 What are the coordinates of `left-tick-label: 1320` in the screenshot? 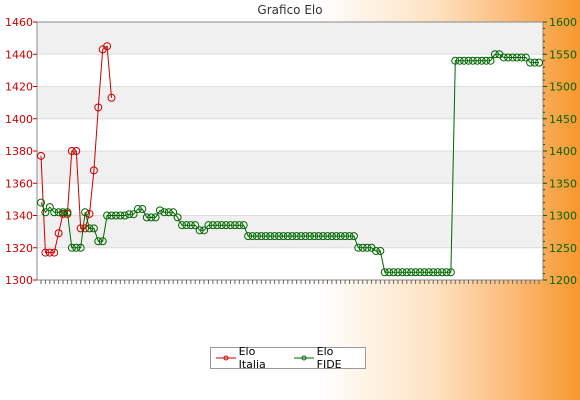 It's located at (19, 248).